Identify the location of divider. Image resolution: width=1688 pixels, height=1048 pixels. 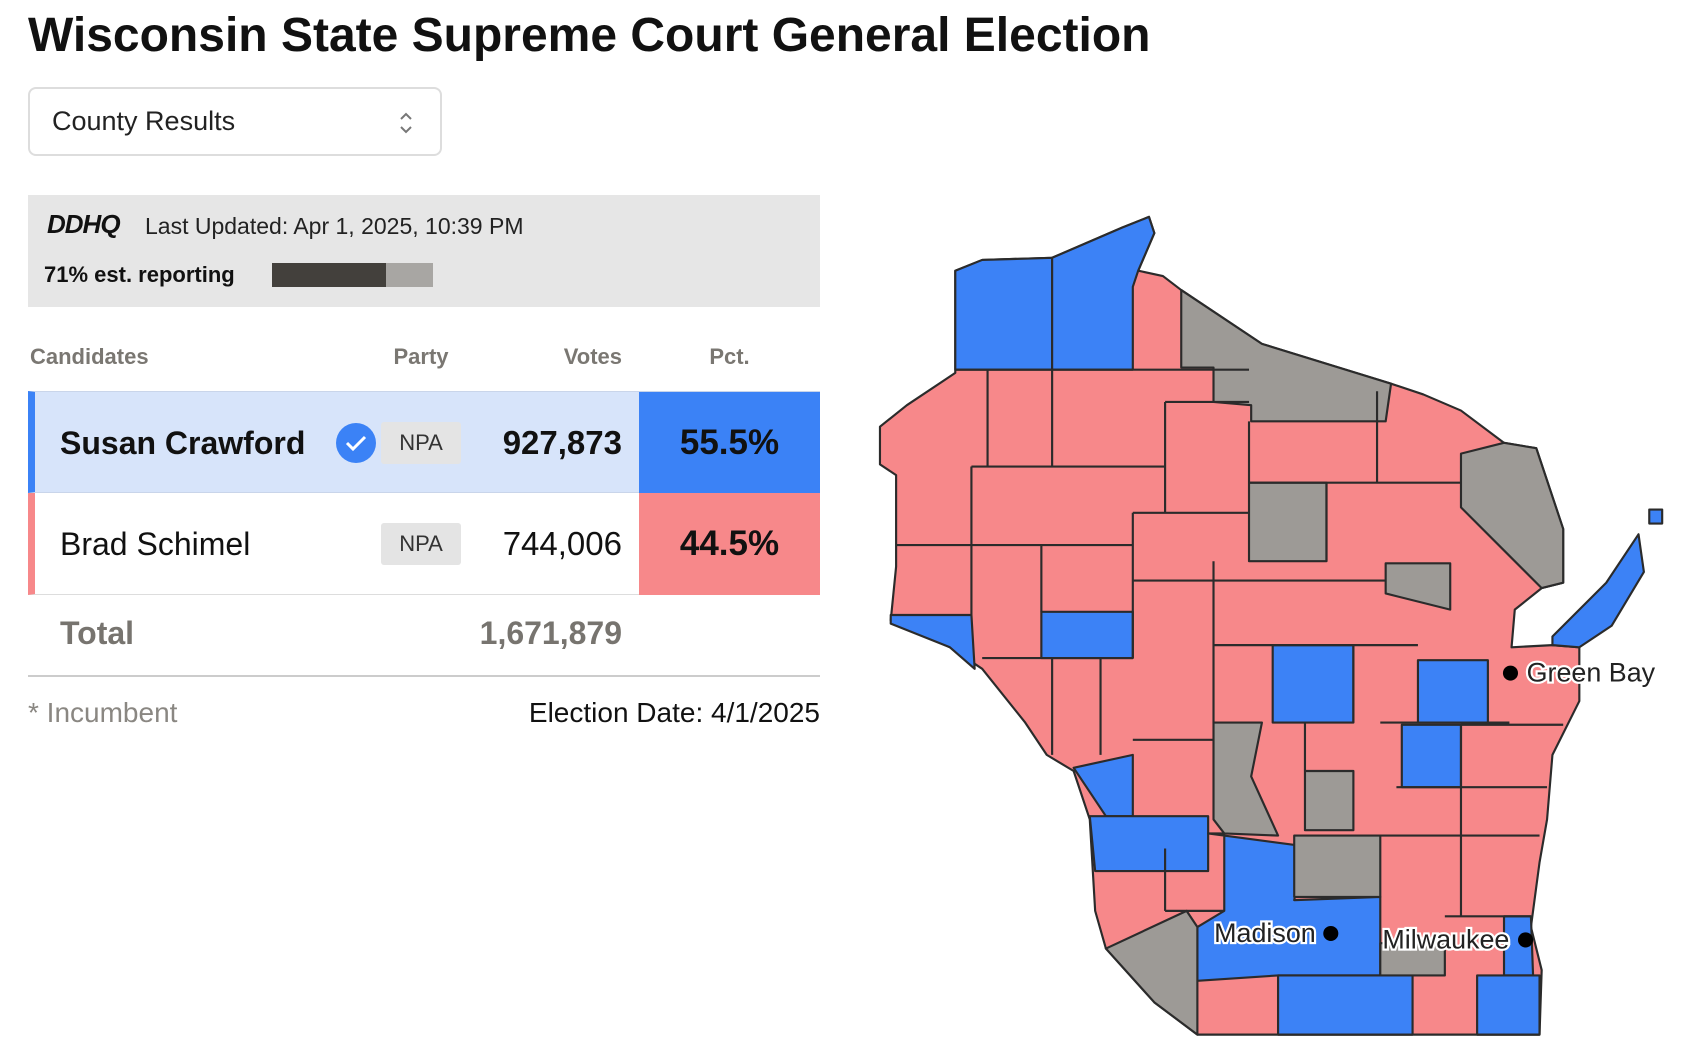
(424, 676).